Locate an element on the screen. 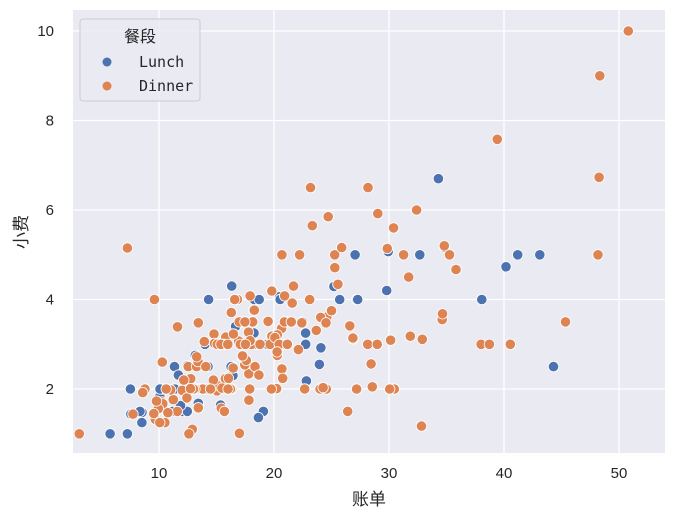 This screenshot has width=676, height=517. x-tick-label: 10 is located at coordinates (159, 473).